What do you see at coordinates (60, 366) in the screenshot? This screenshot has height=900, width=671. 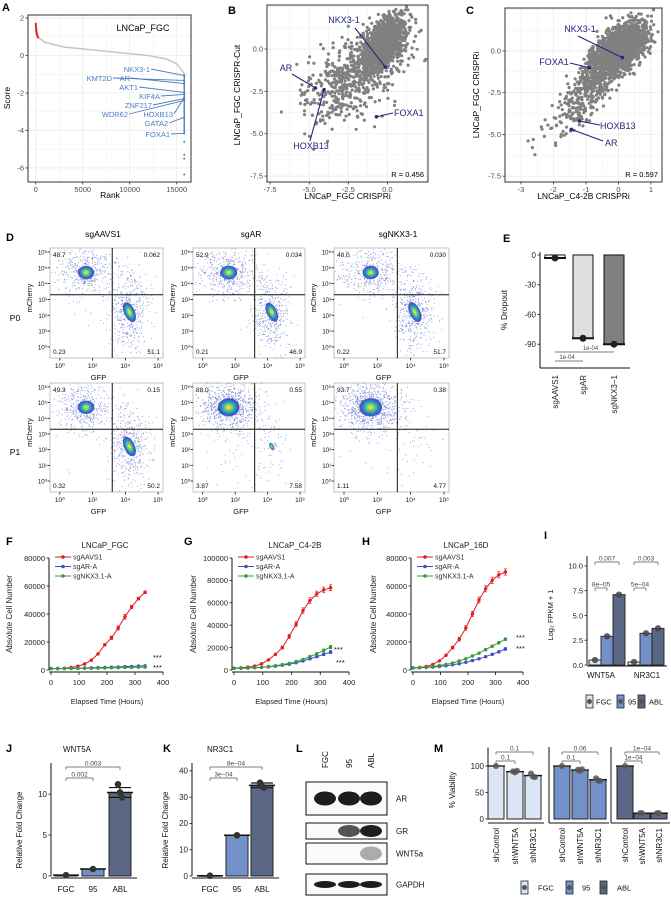 I see `x-tick-label: 10⁰` at bounding box center [60, 366].